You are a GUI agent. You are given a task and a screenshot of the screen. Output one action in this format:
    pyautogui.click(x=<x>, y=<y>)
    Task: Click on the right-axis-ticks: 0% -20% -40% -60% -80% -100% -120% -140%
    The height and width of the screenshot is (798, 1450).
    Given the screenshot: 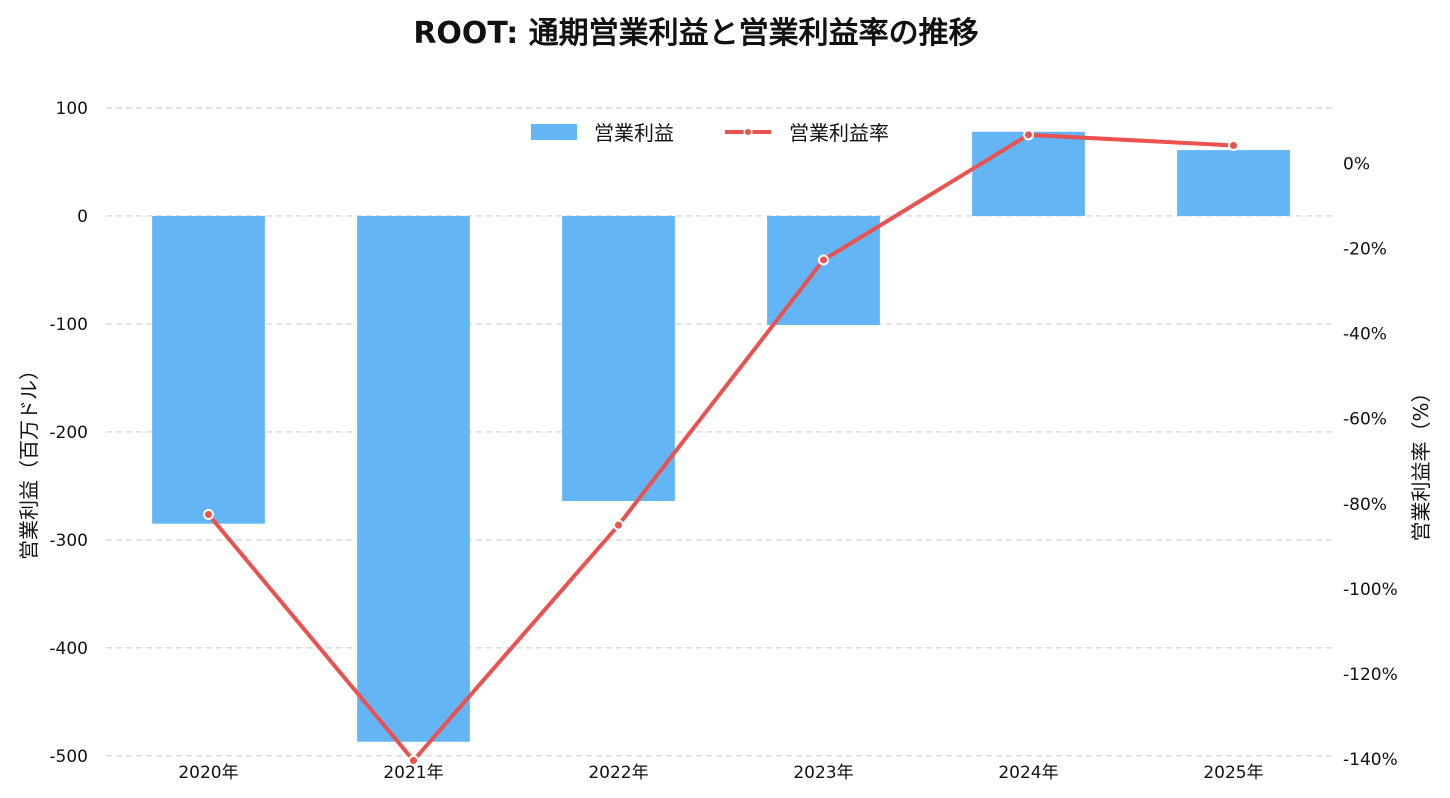 What is the action you would take?
    pyautogui.click(x=1370, y=462)
    